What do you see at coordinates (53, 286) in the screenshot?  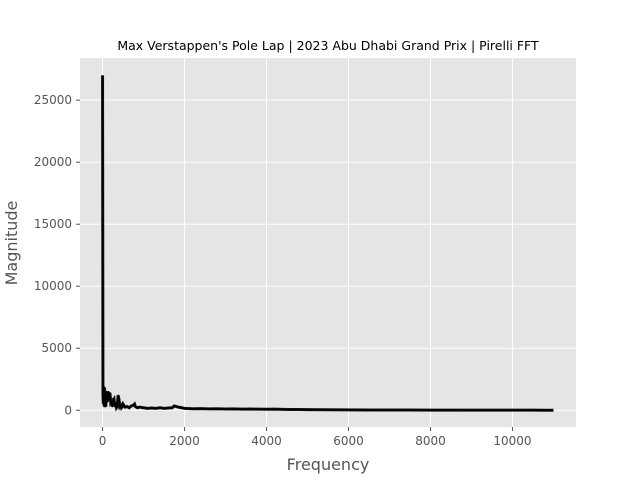 I see `y-tick-label: 10000` at bounding box center [53, 286].